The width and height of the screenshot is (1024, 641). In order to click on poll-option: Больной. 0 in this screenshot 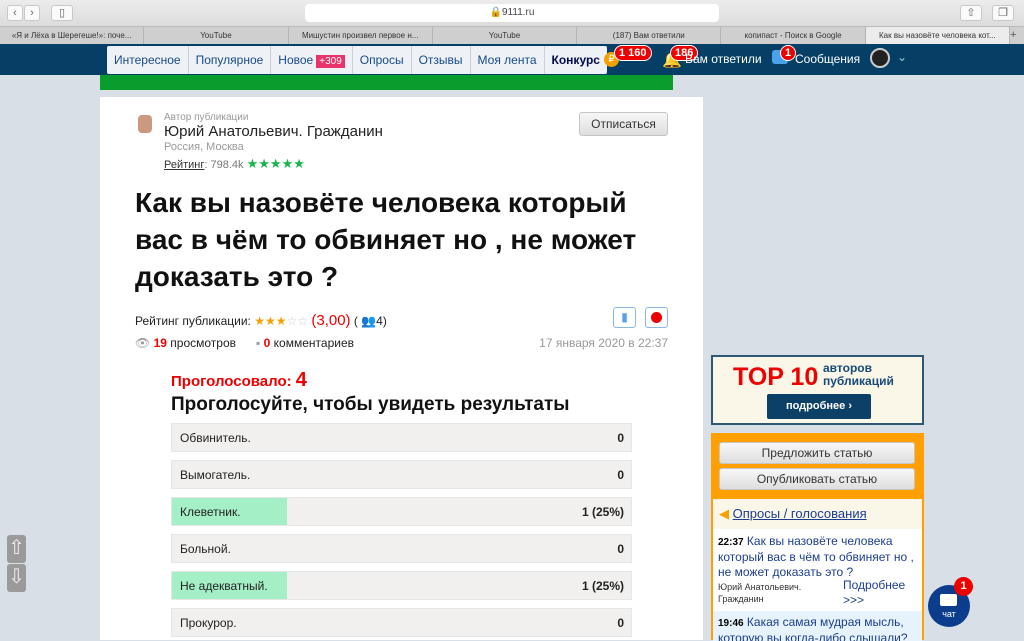, I will do `click(401, 548)`.